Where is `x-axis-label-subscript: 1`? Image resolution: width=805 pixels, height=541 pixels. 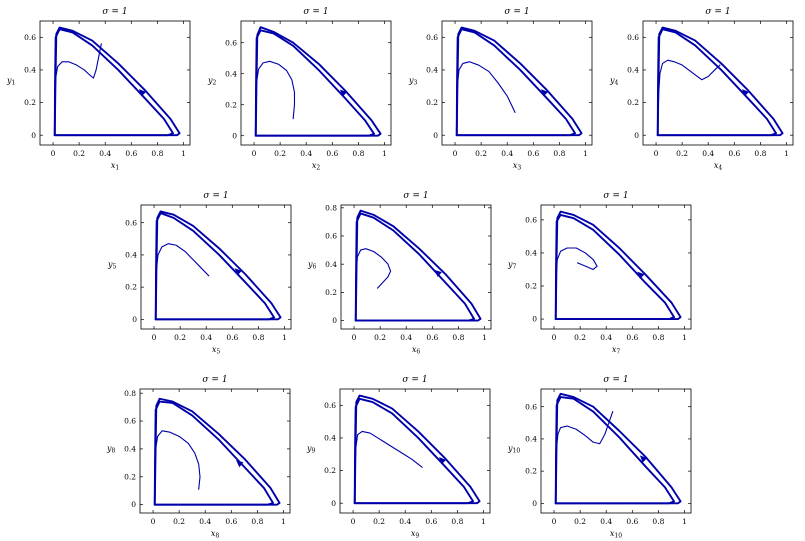
x-axis-label-subscript: 1 is located at coordinates (117, 168).